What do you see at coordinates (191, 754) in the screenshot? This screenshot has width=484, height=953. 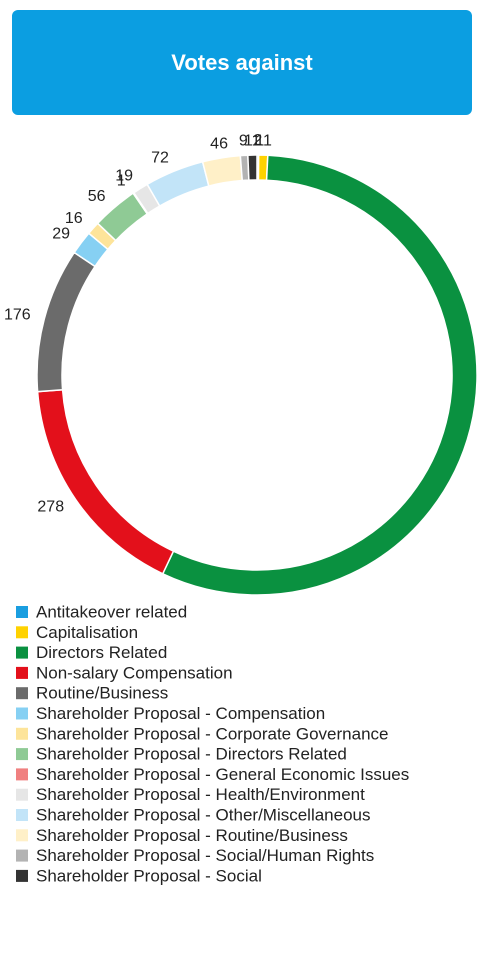 I see `legend-label: Shareholder Proposal - Directors Related` at bounding box center [191, 754].